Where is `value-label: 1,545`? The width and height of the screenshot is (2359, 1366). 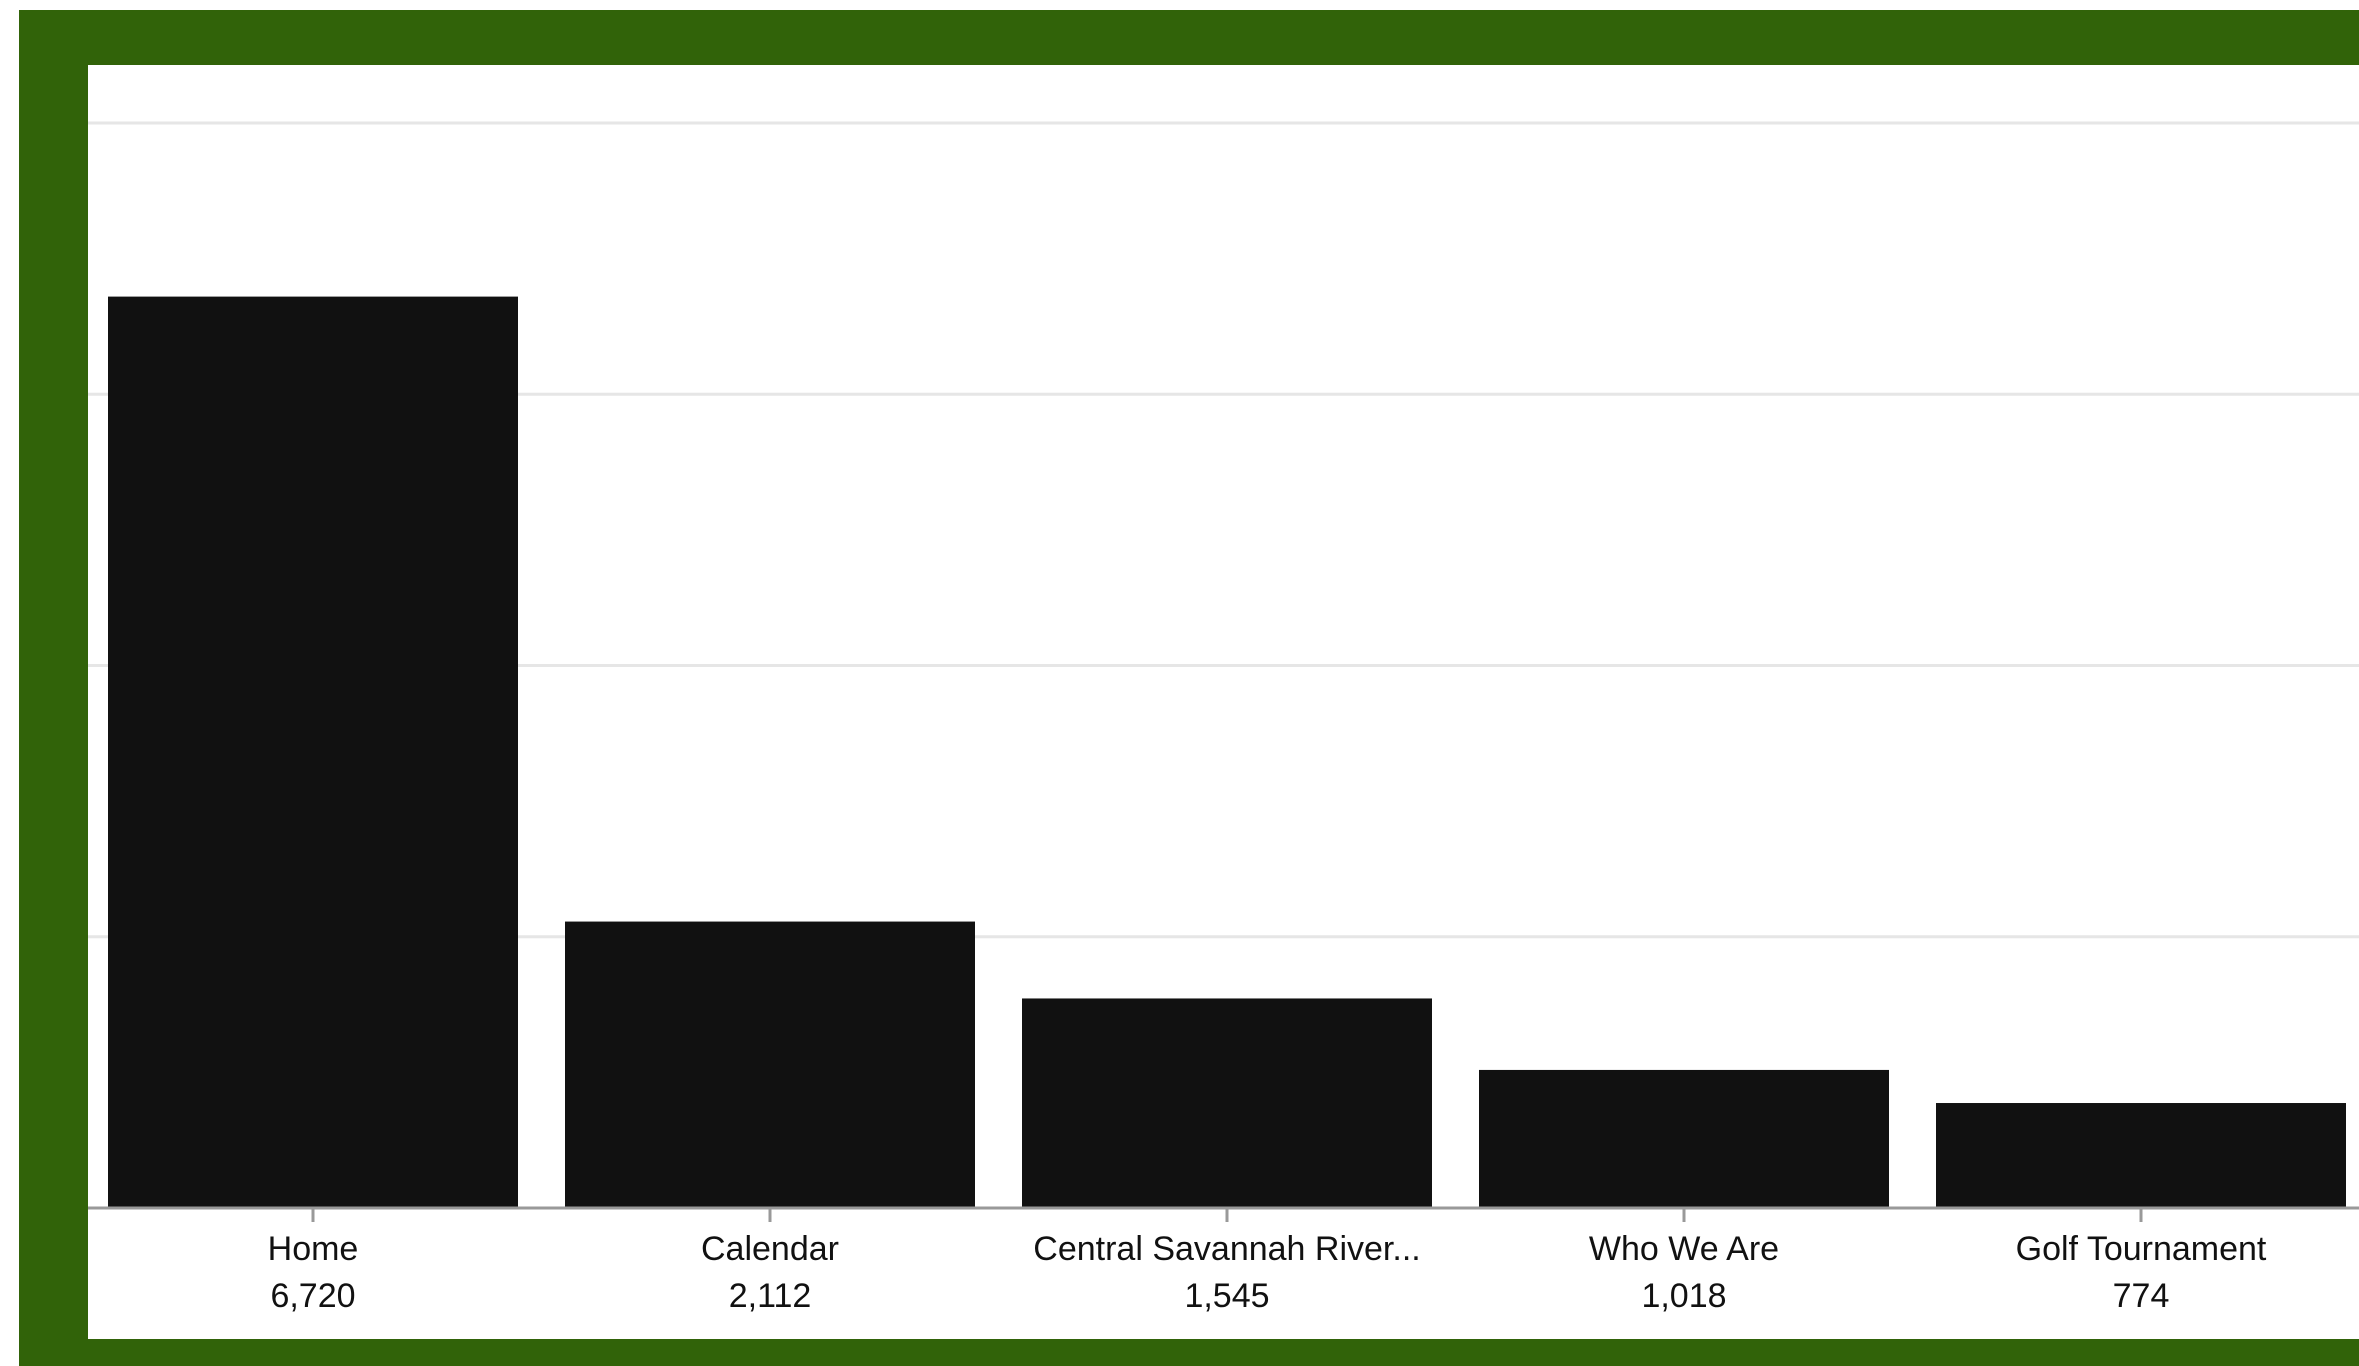
value-label: 1,545 is located at coordinates (1226, 1296).